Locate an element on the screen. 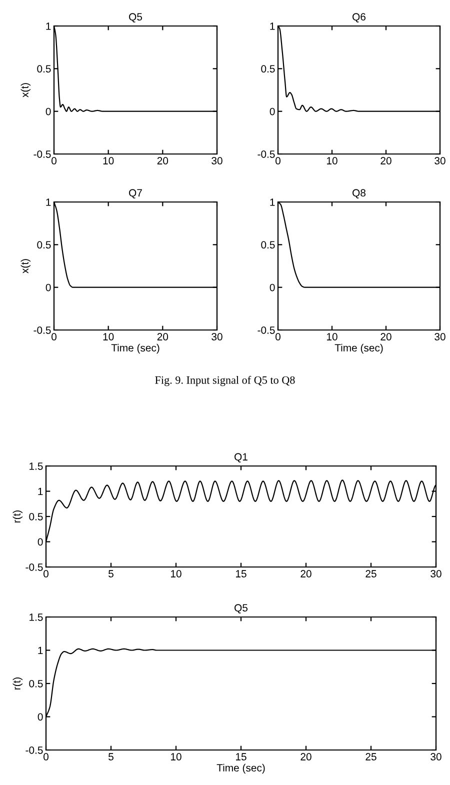  chart-title: Q6 is located at coordinates (359, 17).